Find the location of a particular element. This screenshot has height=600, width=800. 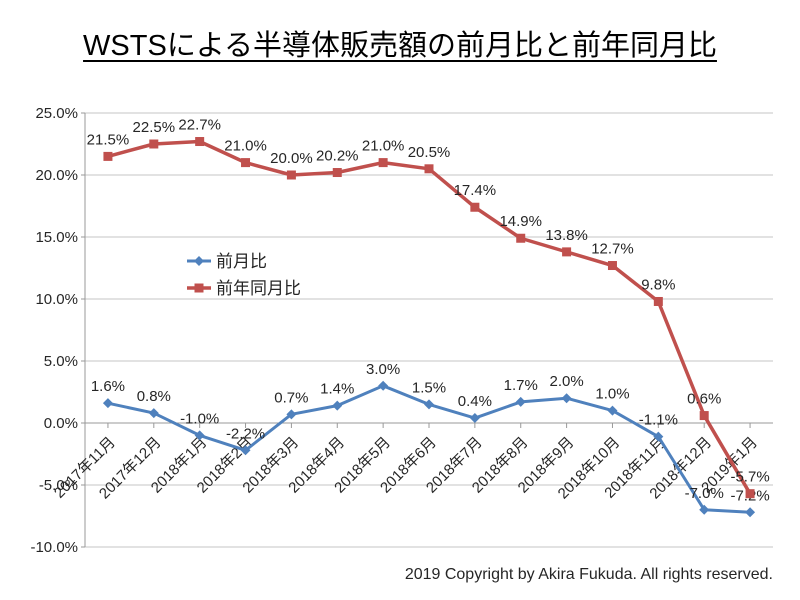

data-point-label: 1.5% is located at coordinates (429, 387).